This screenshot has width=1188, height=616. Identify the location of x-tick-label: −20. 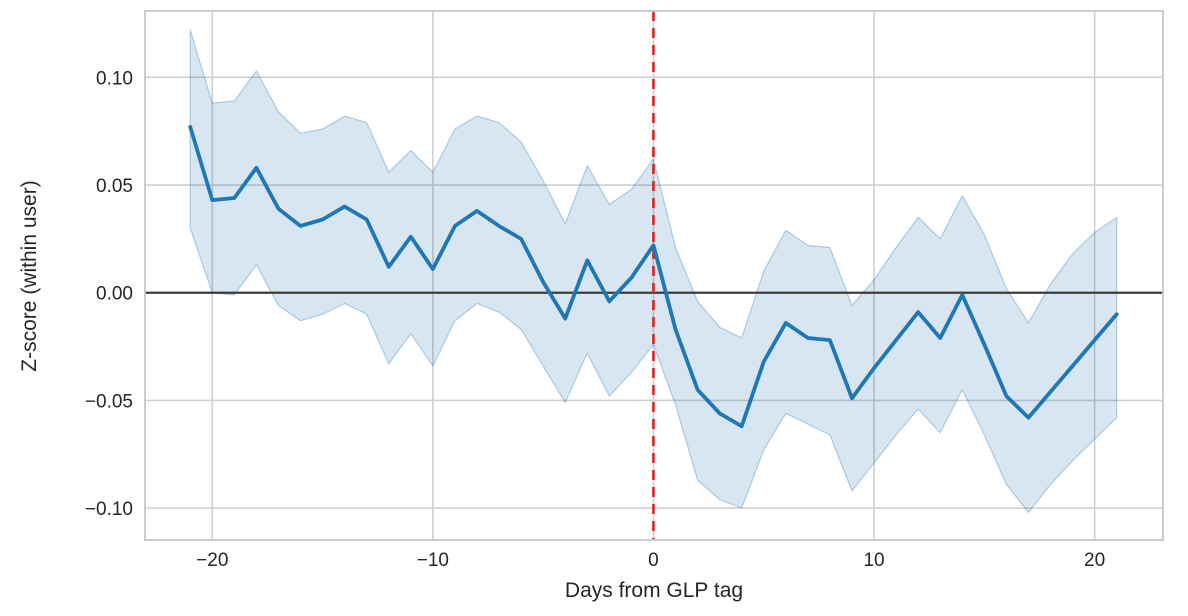
(212, 560).